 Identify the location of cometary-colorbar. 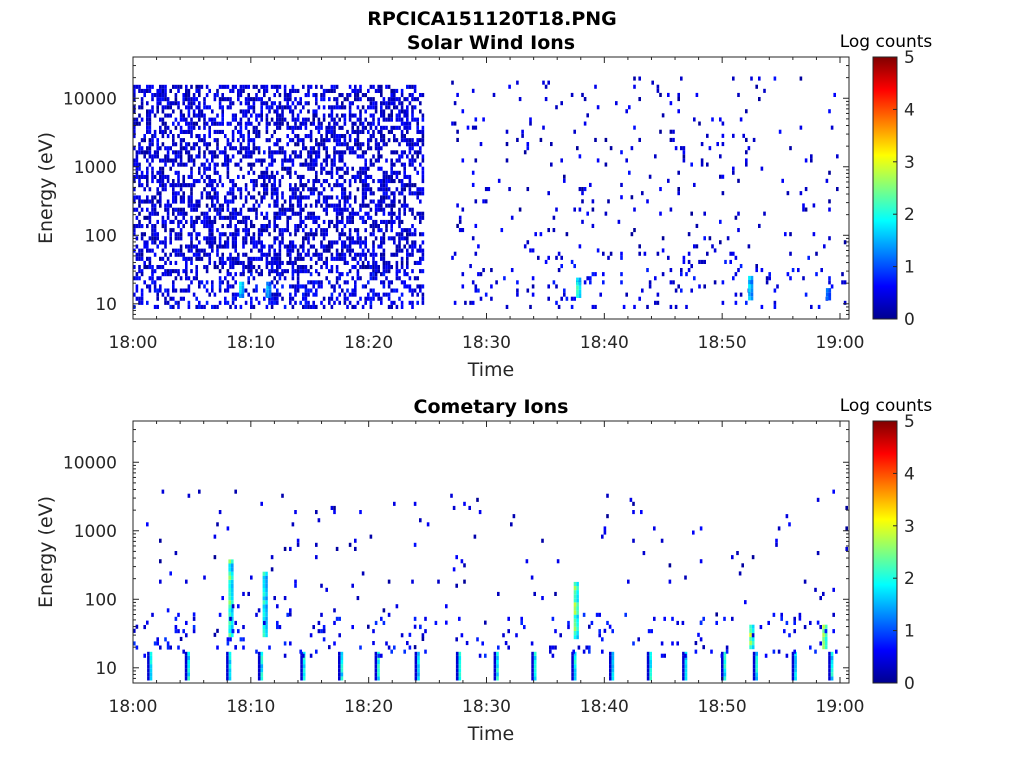
(885, 552).